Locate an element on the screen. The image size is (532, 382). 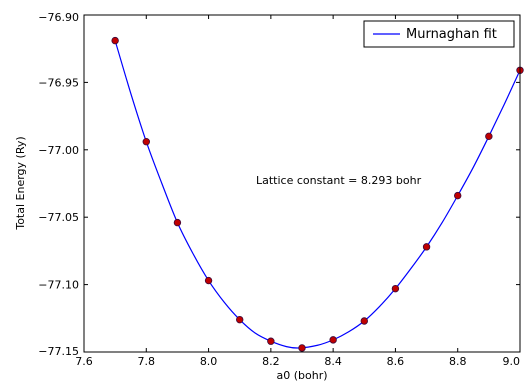
y-tick-label: −76.95 is located at coordinates (58, 82).